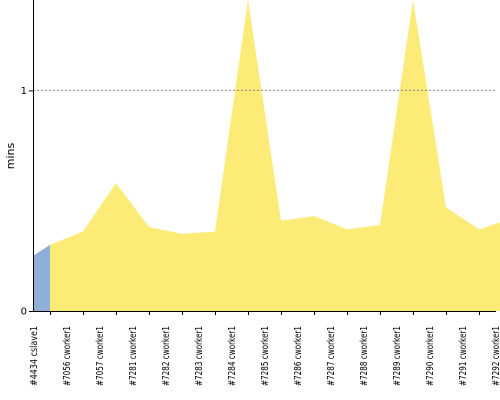 The height and width of the screenshot is (400, 500). I want to click on y-tick-label-1: 1, so click(24, 91).